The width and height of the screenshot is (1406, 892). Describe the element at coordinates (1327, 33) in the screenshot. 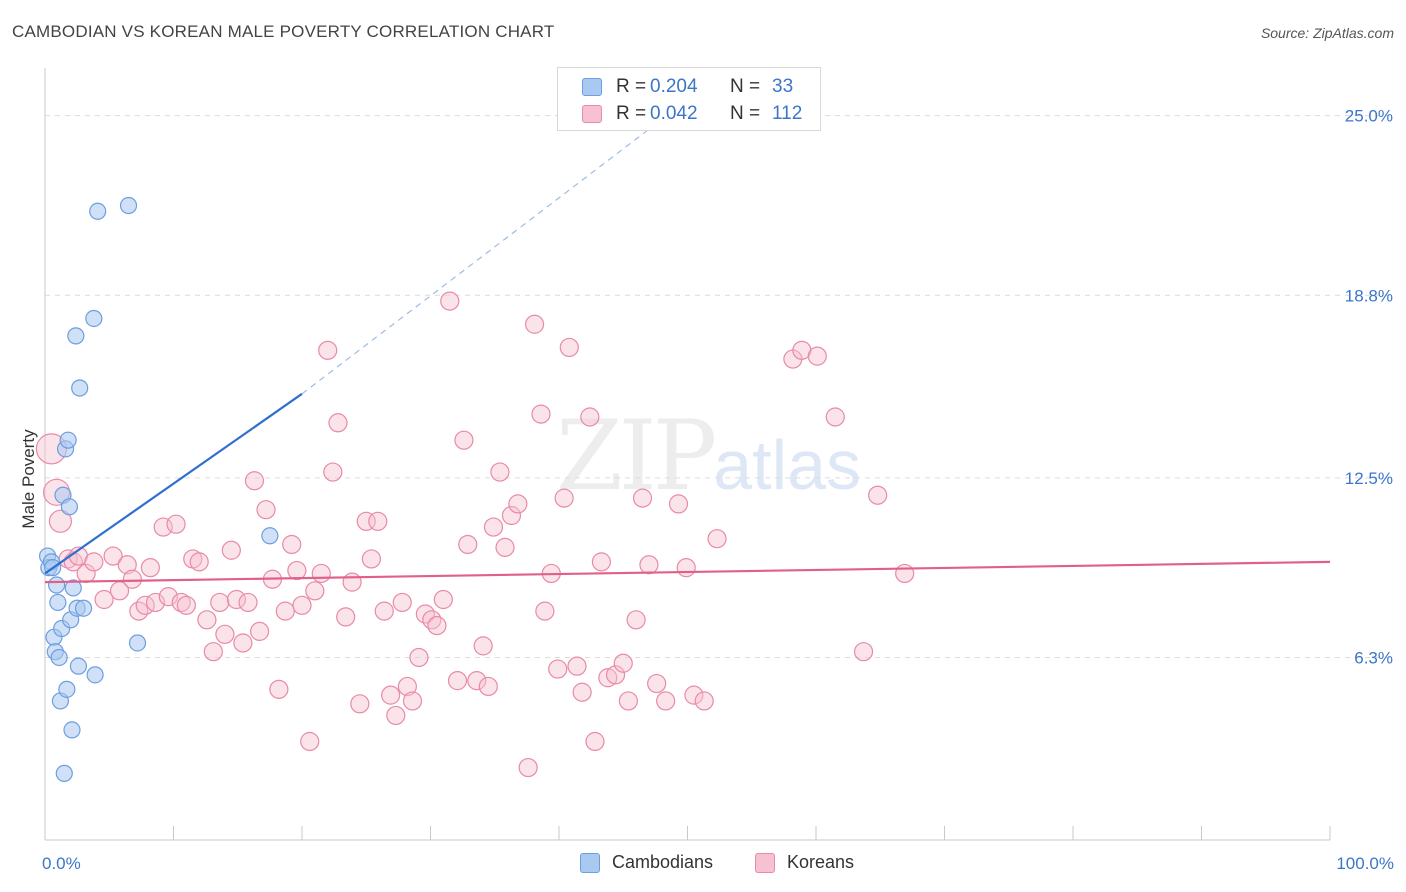

I see `source-label: Source: ZipAtlas.com` at that location.